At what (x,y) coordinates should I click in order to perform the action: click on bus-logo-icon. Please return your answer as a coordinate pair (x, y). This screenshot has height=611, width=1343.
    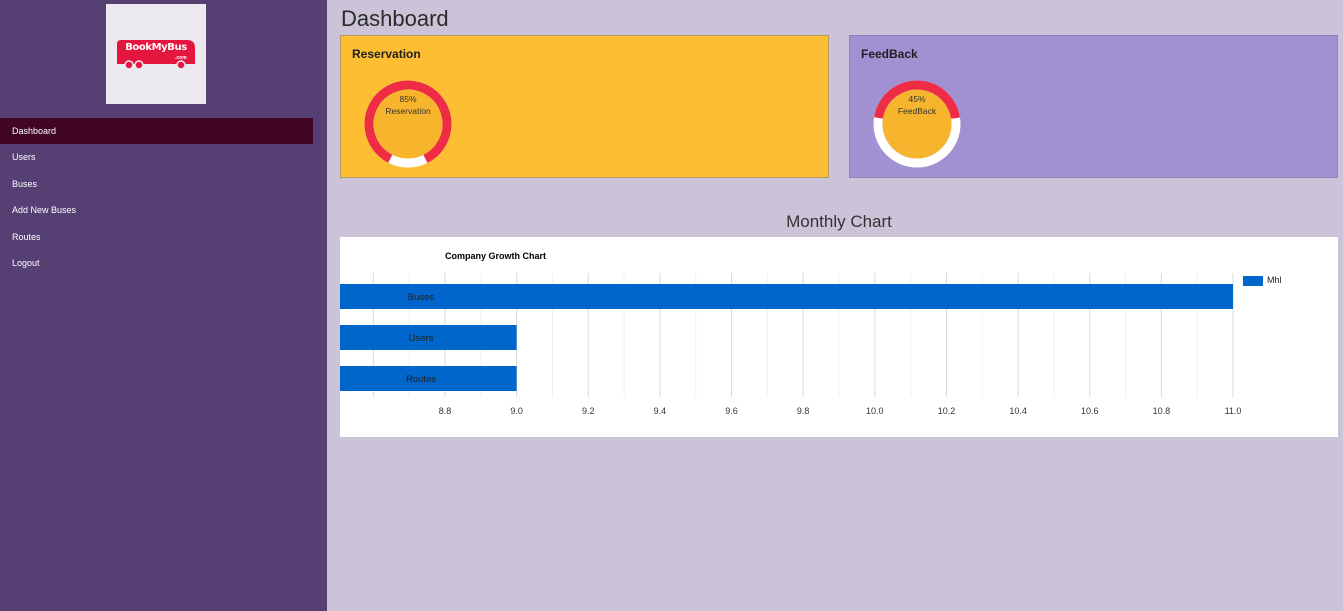
    Looking at the image, I should click on (156, 55).